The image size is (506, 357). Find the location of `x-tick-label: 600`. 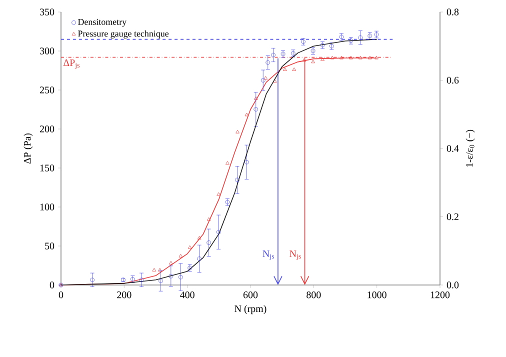

x-tick-label: 600 is located at coordinates (250, 295).